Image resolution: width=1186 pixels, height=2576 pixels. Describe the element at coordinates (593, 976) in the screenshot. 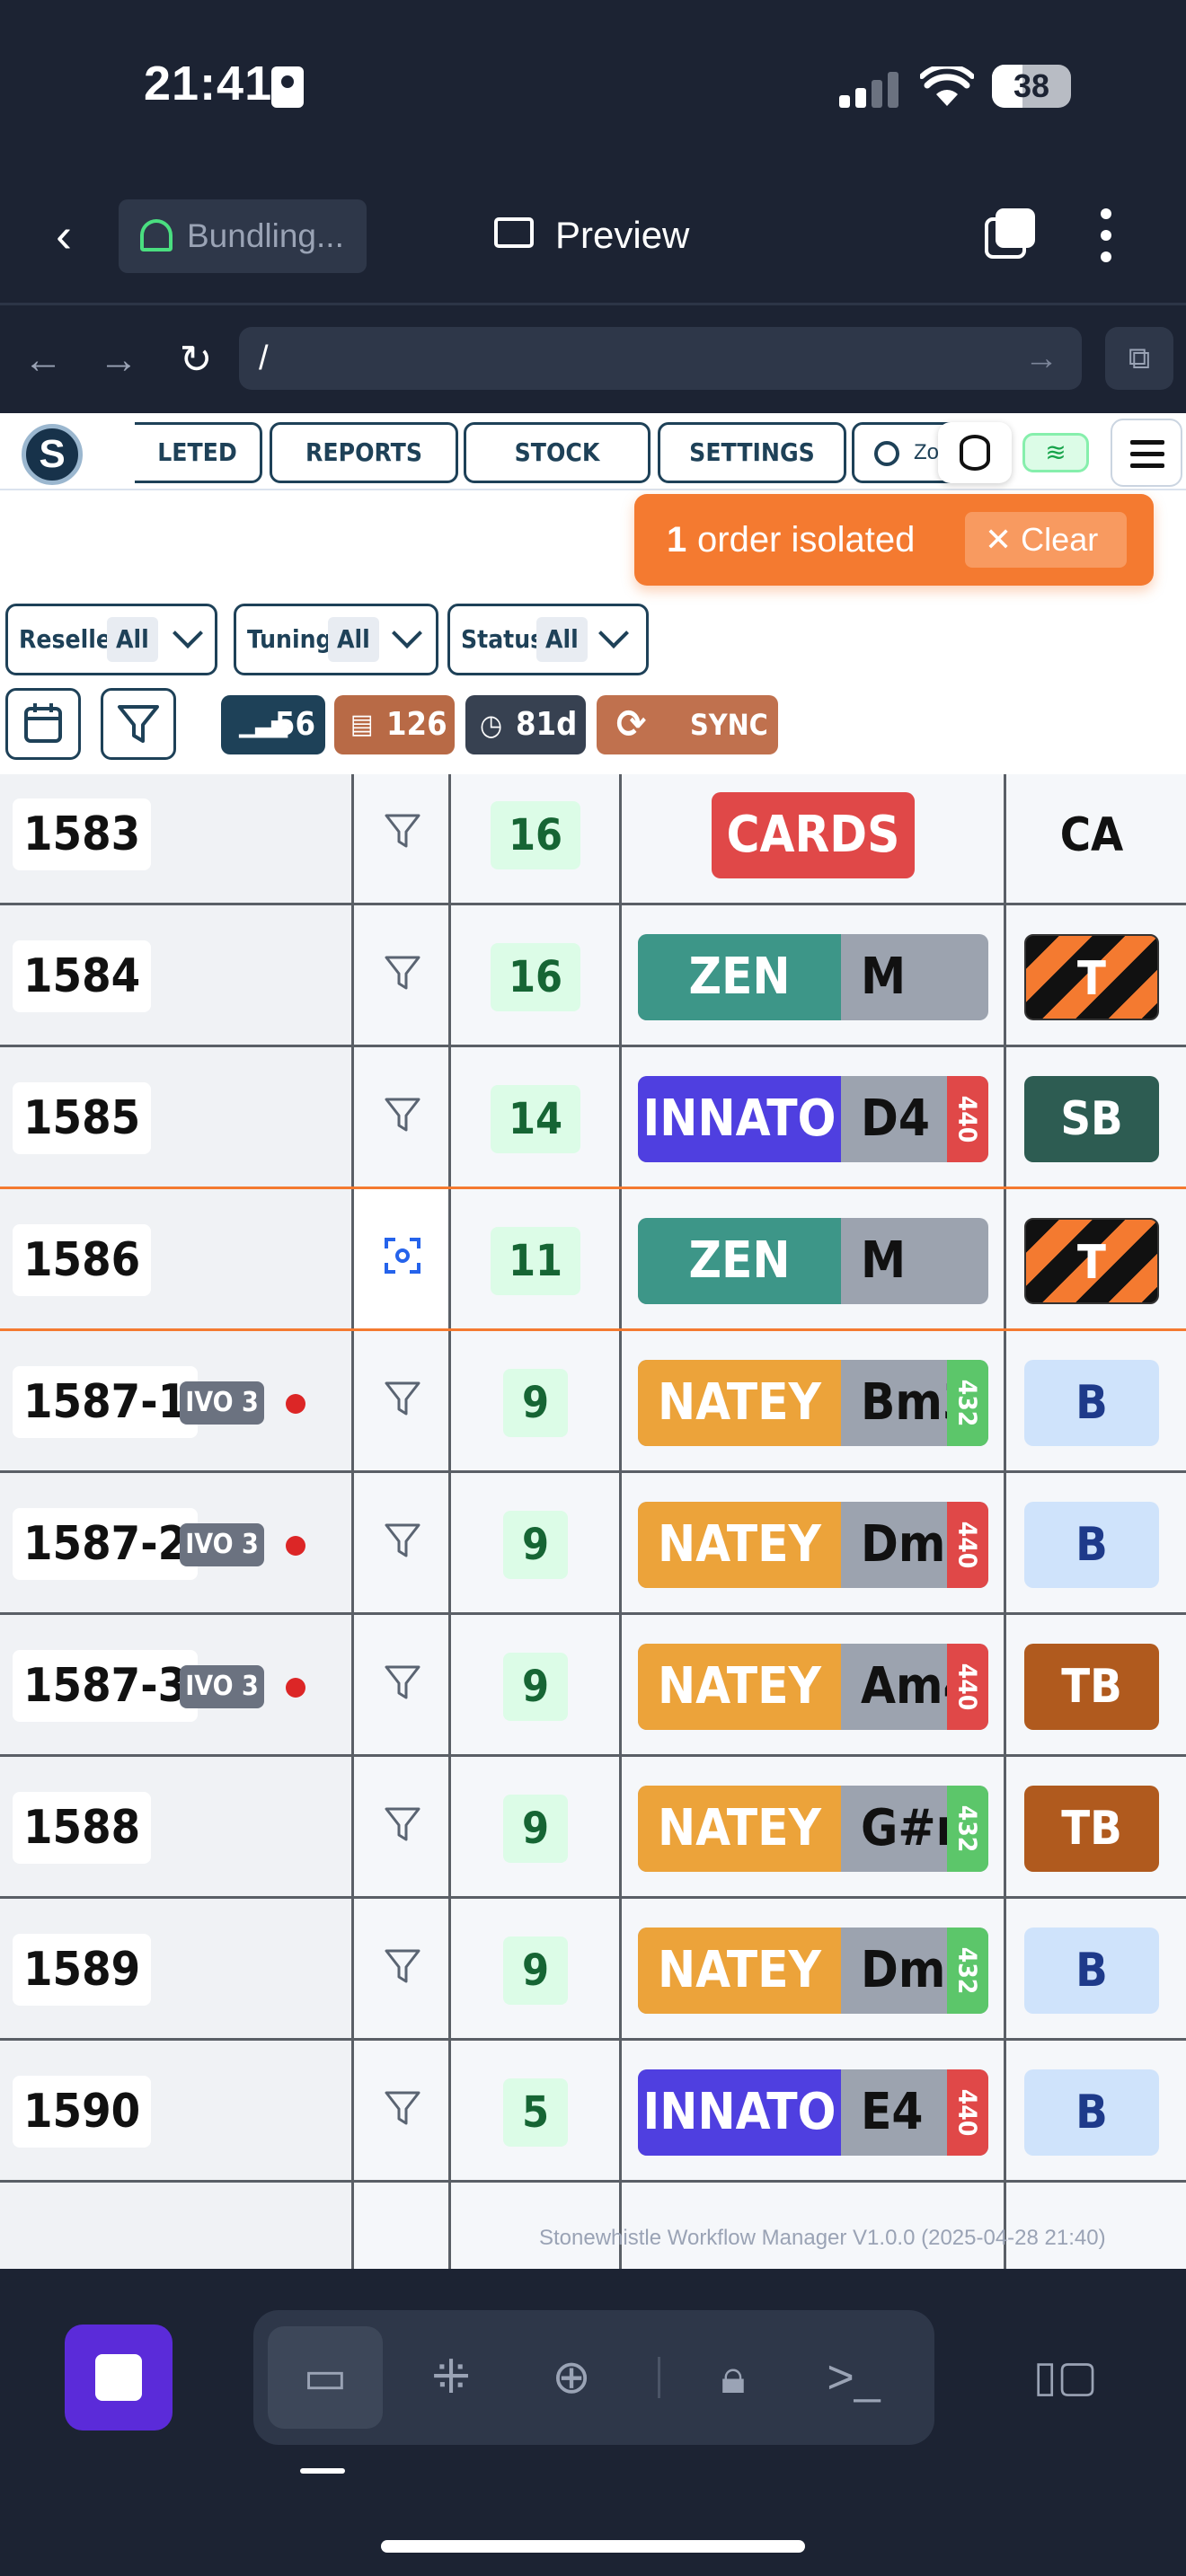

I see `table-row: 1584 16 ZEN M T` at that location.